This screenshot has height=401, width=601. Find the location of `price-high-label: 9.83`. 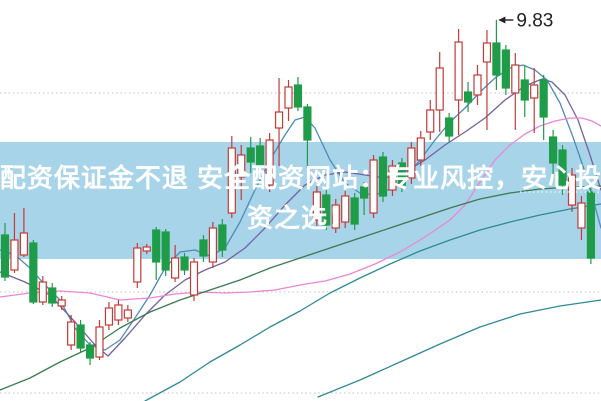

price-high-label: 9.83 is located at coordinates (534, 21).